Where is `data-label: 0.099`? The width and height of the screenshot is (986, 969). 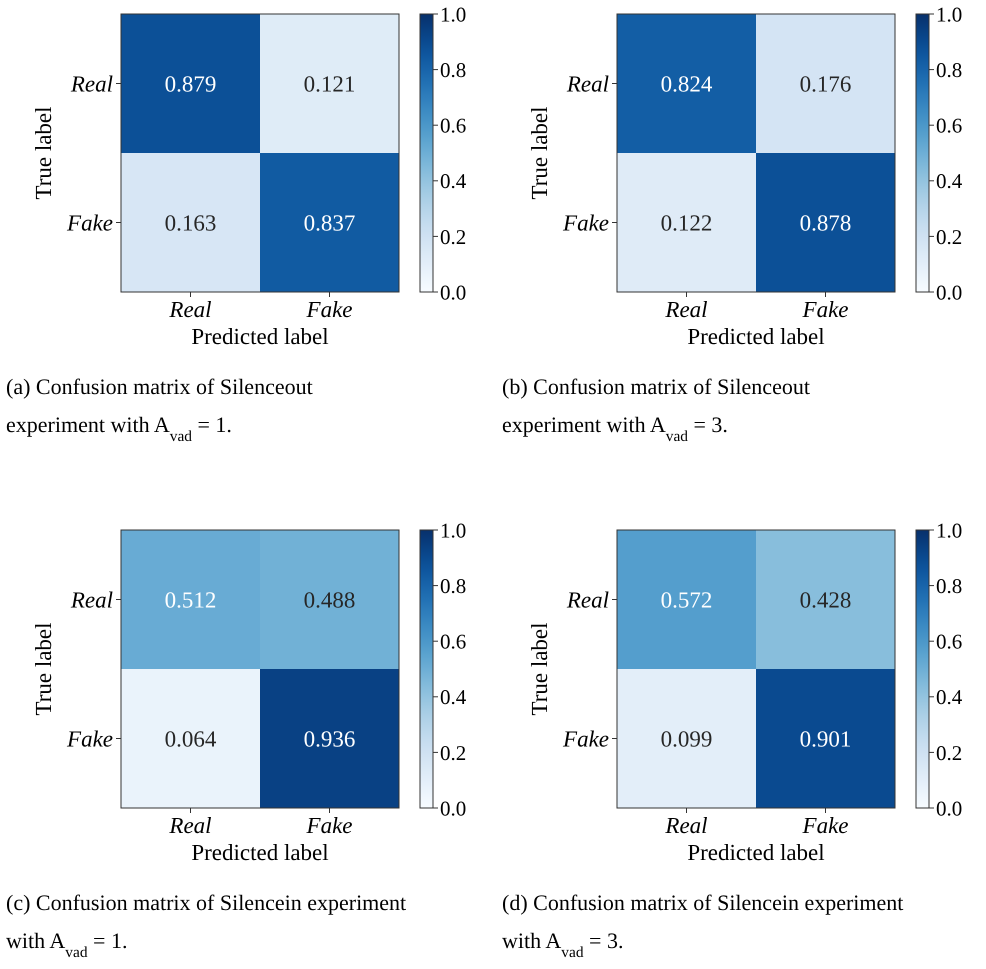
data-label: 0.099 is located at coordinates (686, 739).